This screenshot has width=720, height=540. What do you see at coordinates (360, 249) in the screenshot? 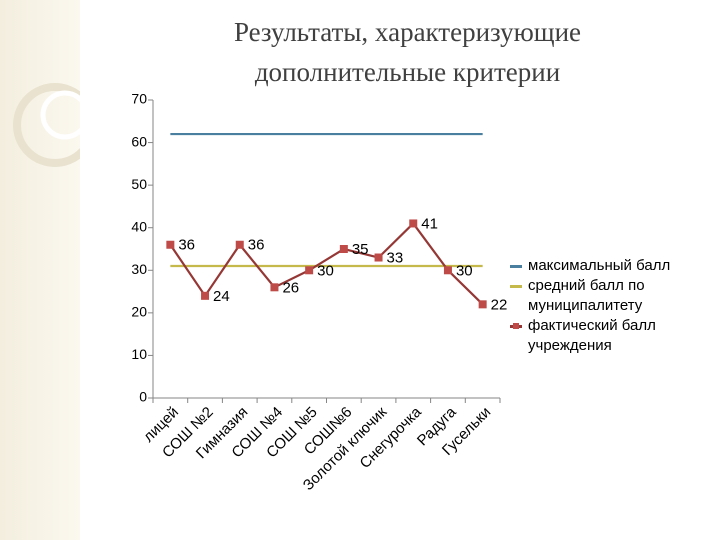
I see `data-label: 35` at bounding box center [360, 249].